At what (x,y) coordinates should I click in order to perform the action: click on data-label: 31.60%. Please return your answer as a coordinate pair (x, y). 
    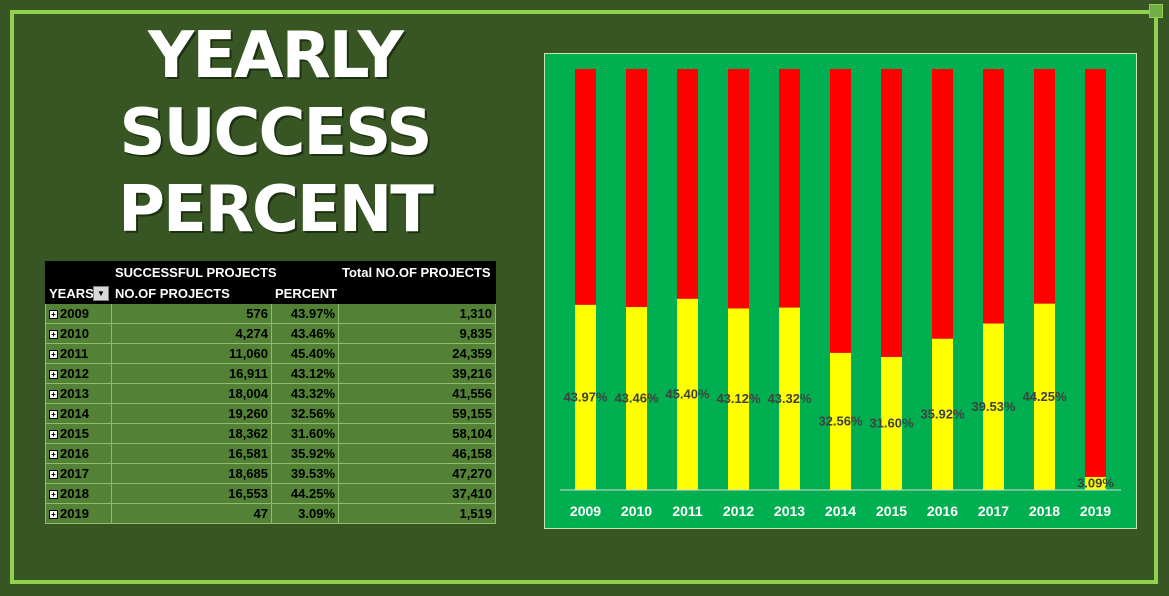
    Looking at the image, I should click on (891, 422).